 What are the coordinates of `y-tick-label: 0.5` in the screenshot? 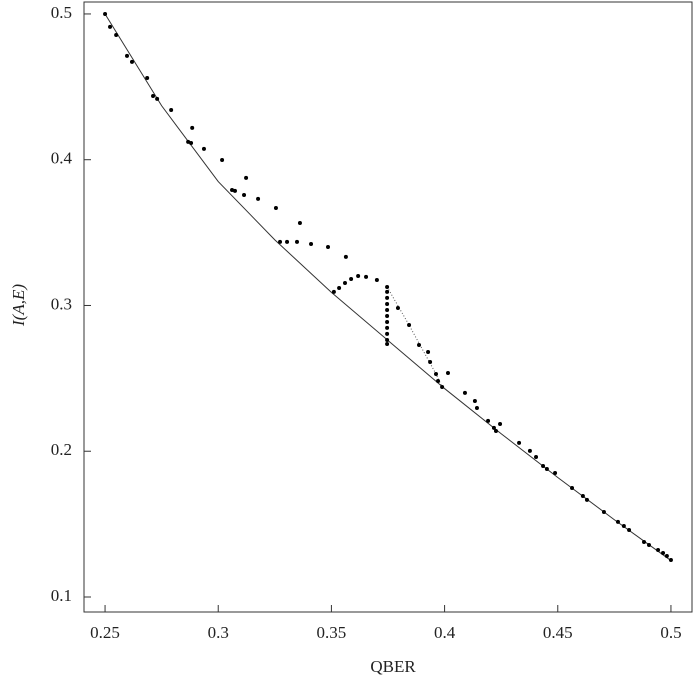 It's located at (61, 12).